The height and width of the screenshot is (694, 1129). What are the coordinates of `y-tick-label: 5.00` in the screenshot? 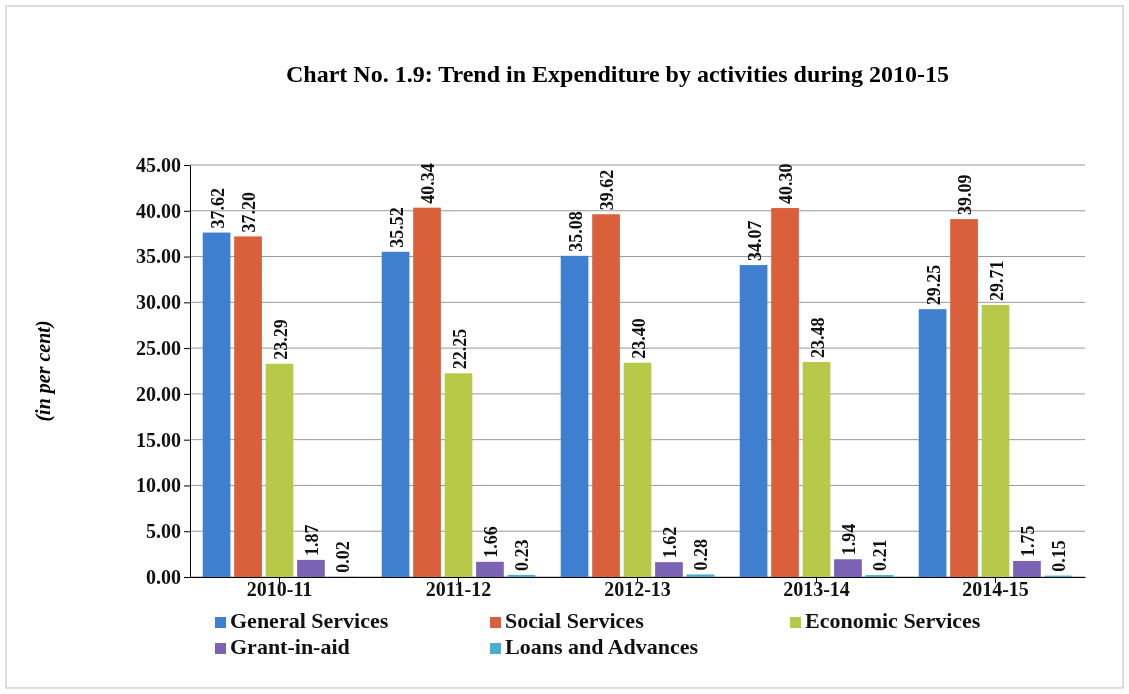 It's located at (163, 531).